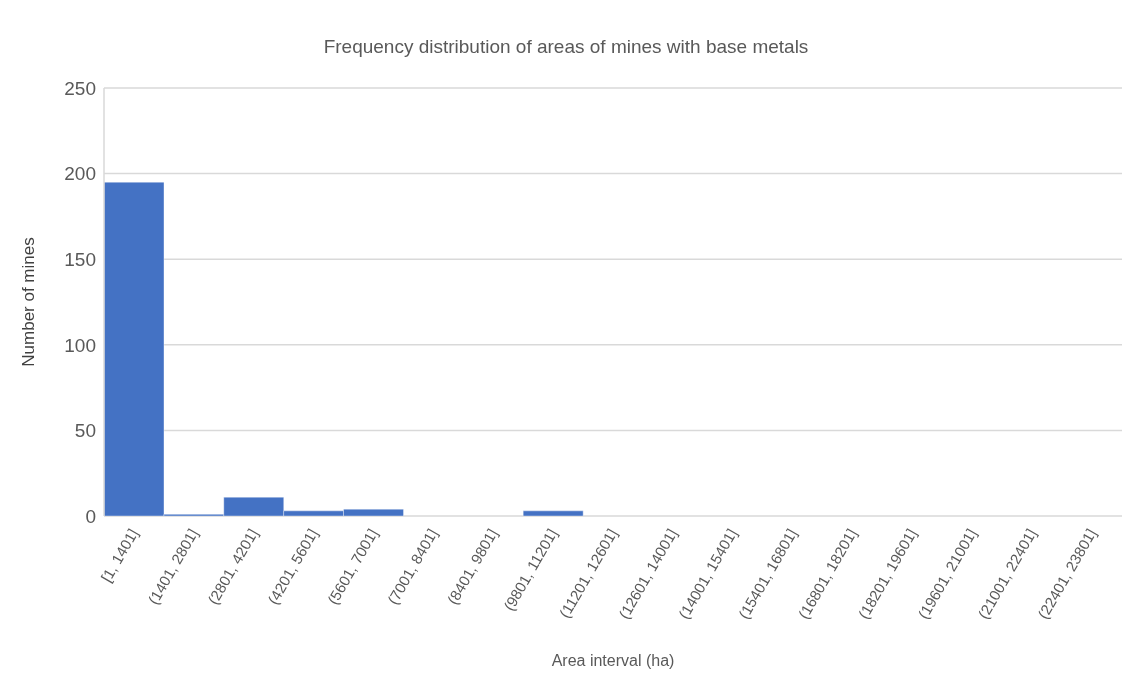  What do you see at coordinates (85, 431) in the screenshot?
I see `y-tick-label: 50` at bounding box center [85, 431].